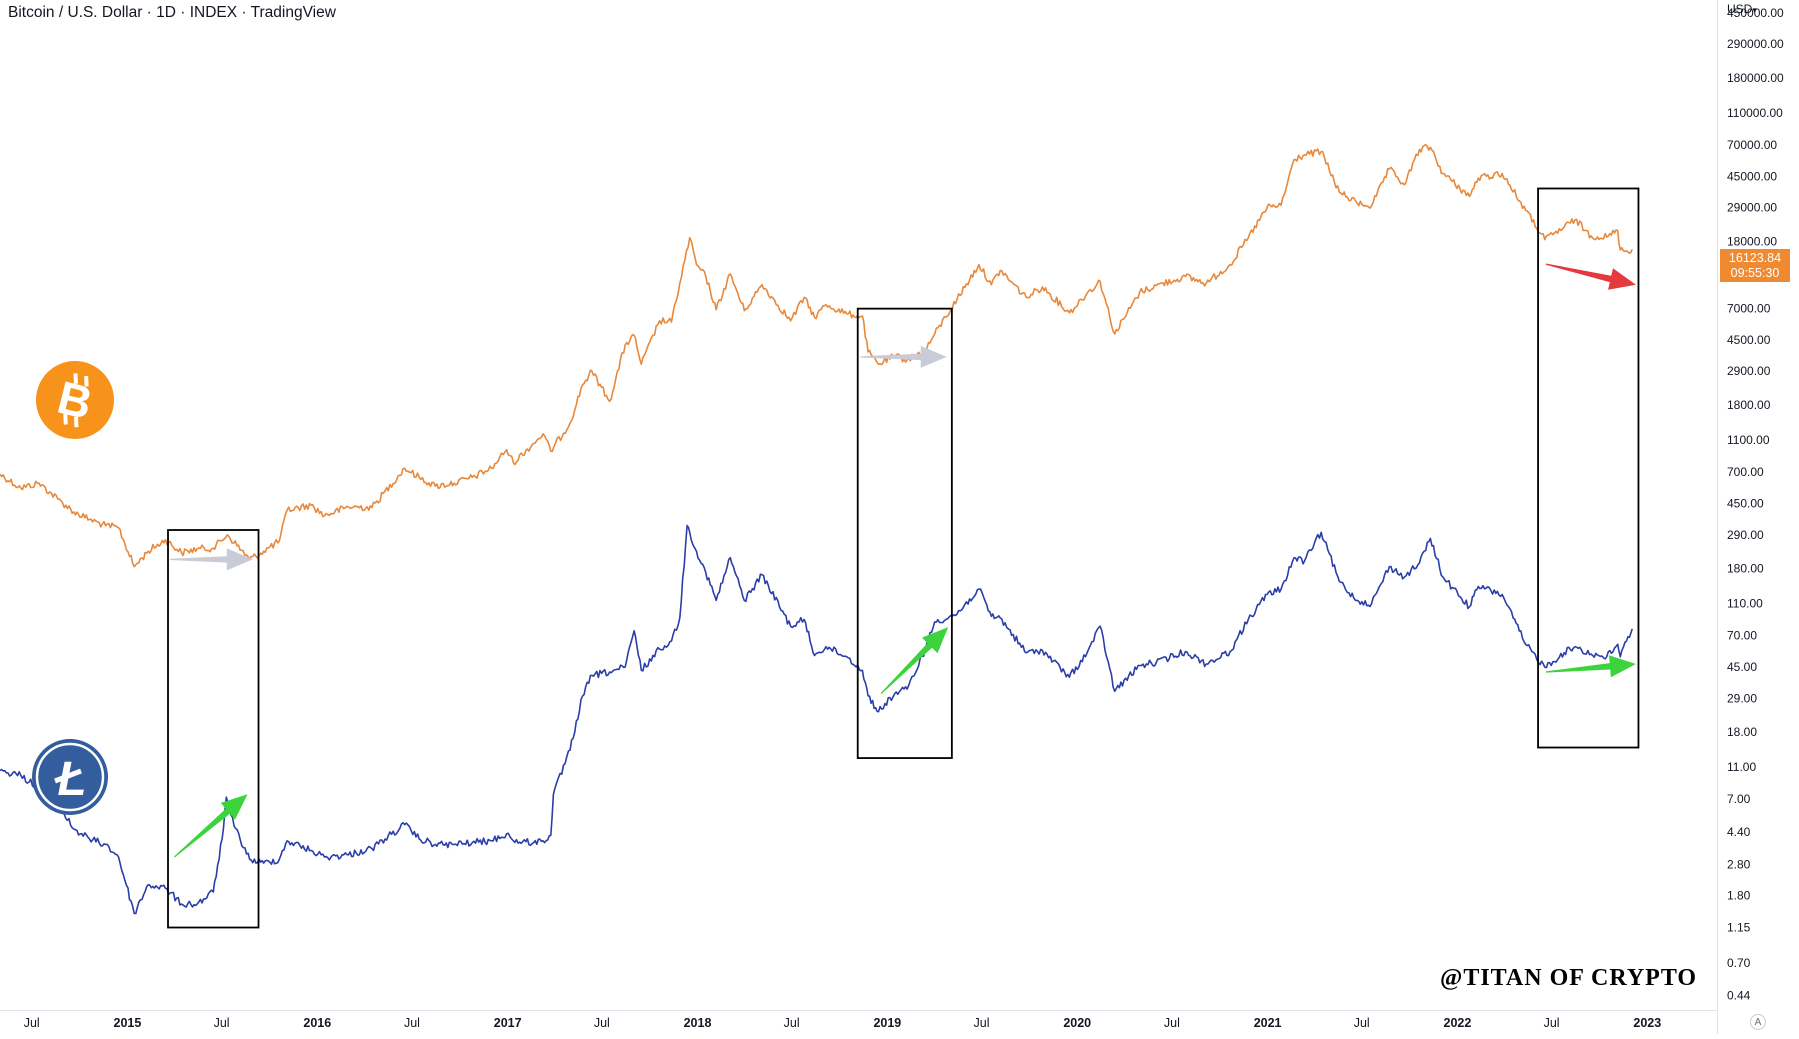  I want to click on y-tick-label: 1800.00, so click(1749, 405).